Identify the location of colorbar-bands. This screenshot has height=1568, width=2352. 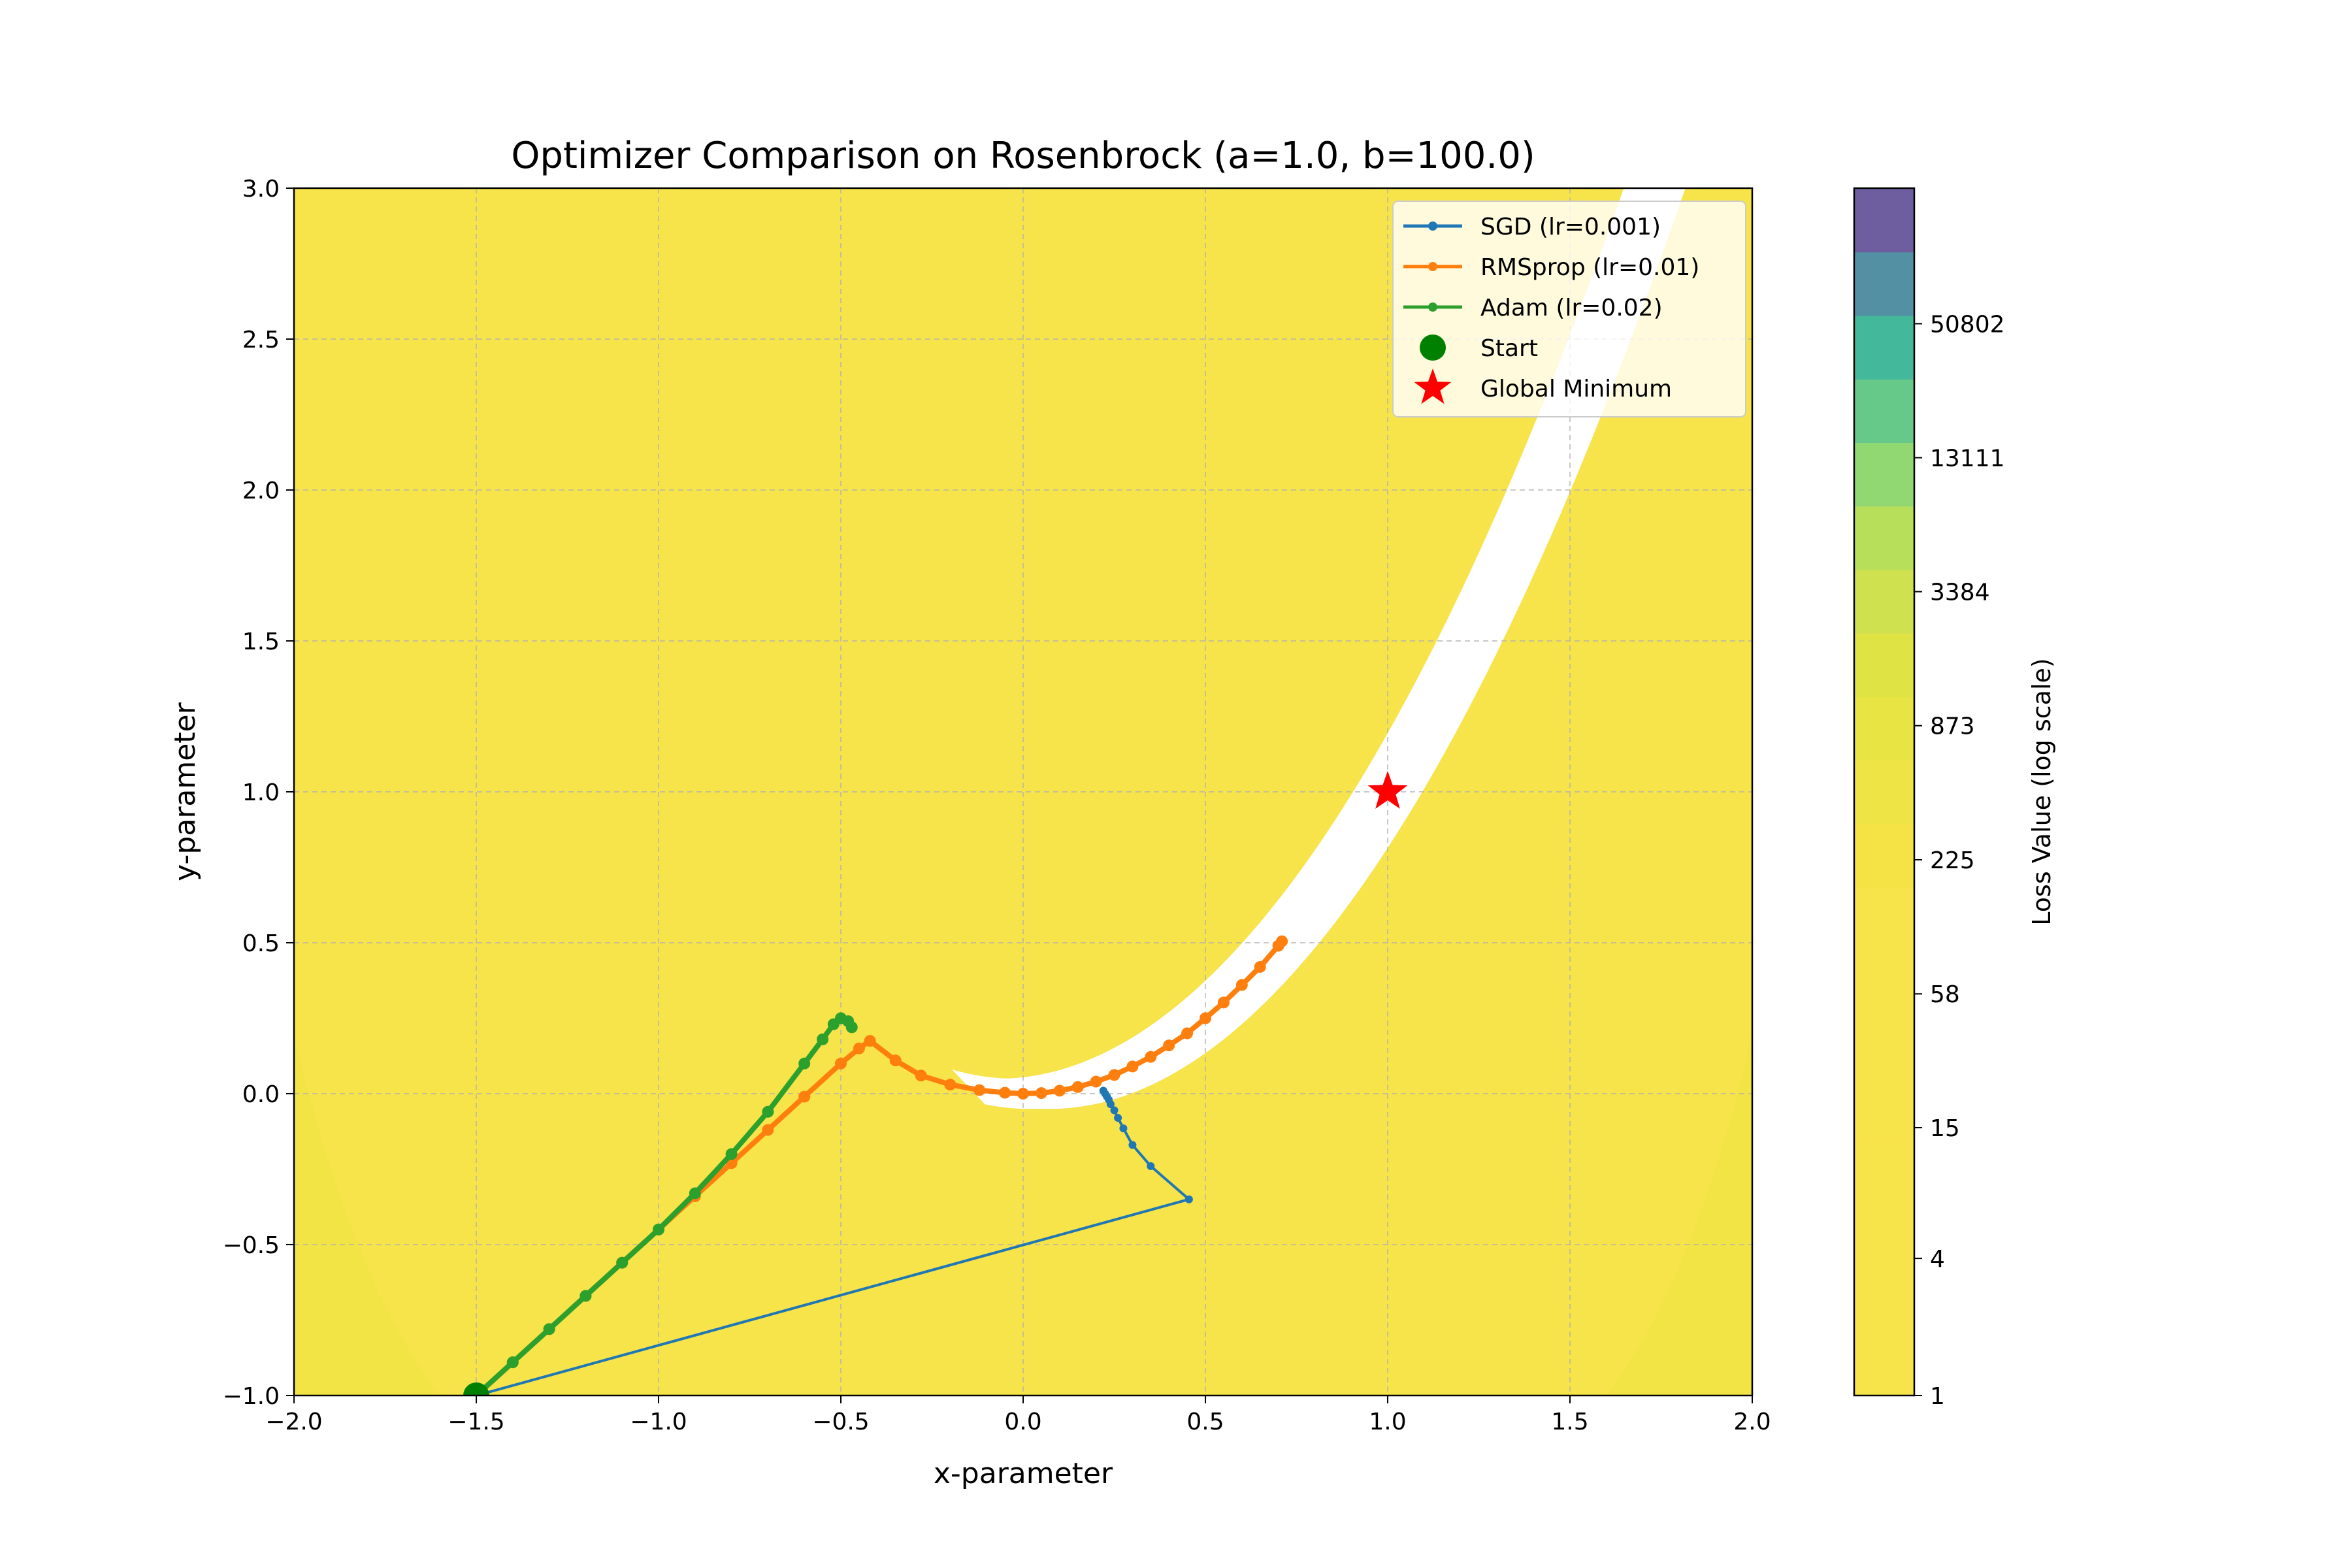
(1884, 792).